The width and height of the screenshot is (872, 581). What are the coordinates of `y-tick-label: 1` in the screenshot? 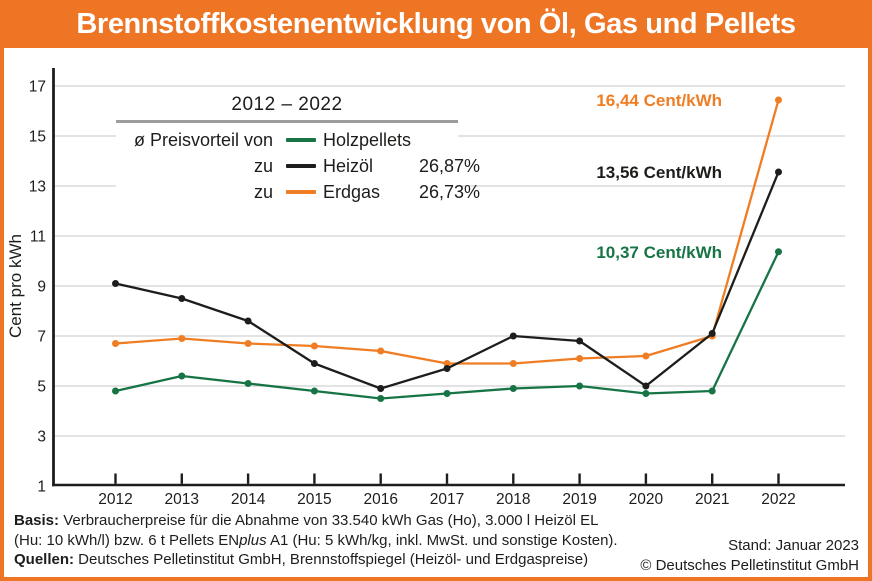 It's located at (41, 487).